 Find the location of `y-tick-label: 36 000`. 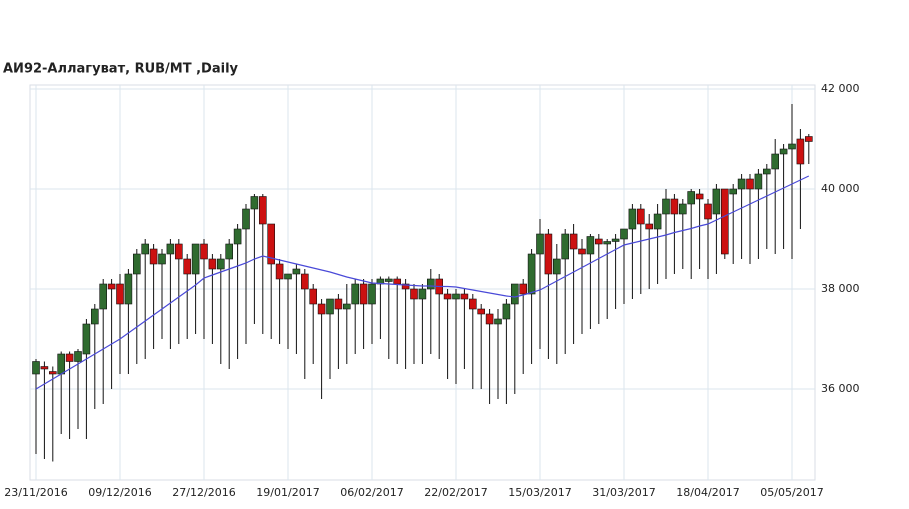

y-tick-label: 36 000 is located at coordinates (840, 388).